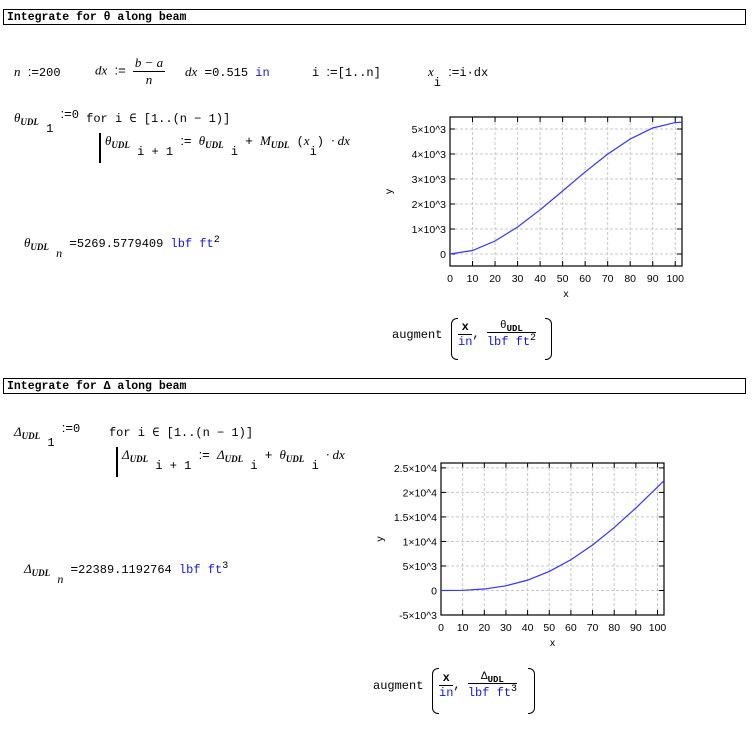 The image size is (754, 734). I want to click on delta-loop-body: ΔUDL i + 1 := ΔUDL i + θUDL i · dx, so click(233, 460).